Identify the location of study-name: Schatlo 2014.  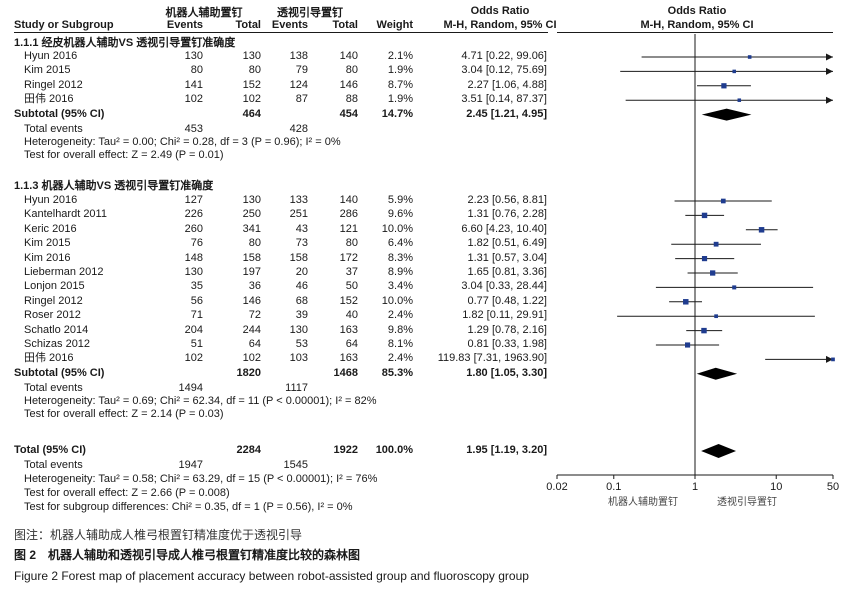
(56, 329).